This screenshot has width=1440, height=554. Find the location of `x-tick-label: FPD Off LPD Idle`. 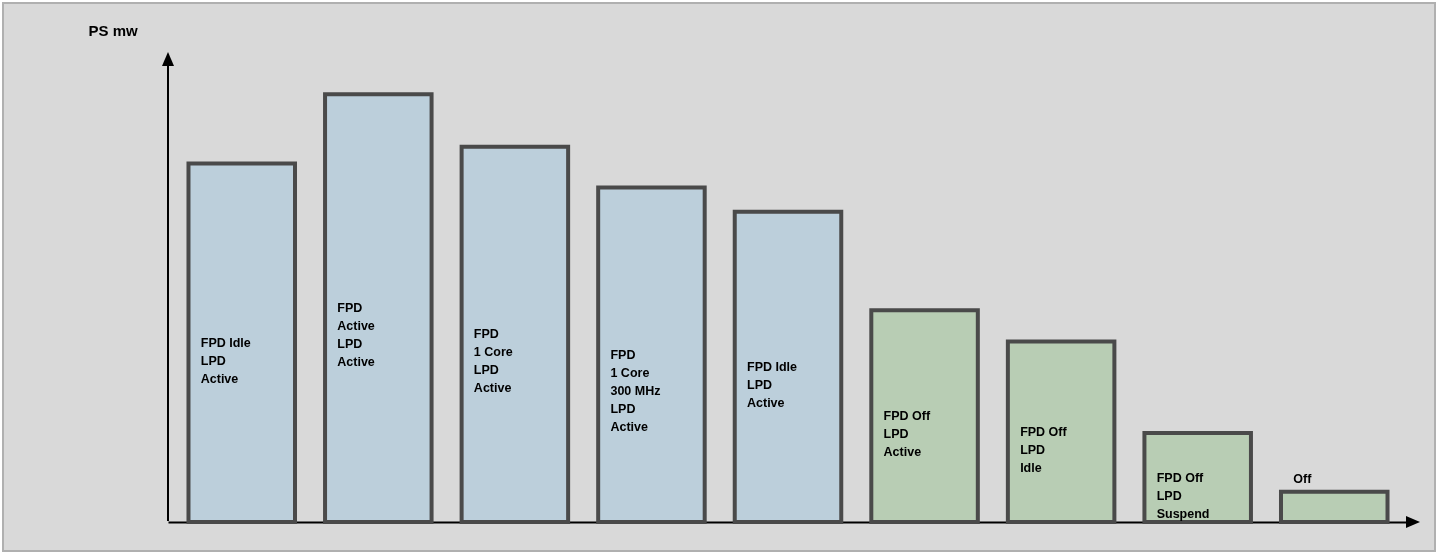

x-tick-label: FPD Off LPD Idle is located at coordinates (1044, 449).